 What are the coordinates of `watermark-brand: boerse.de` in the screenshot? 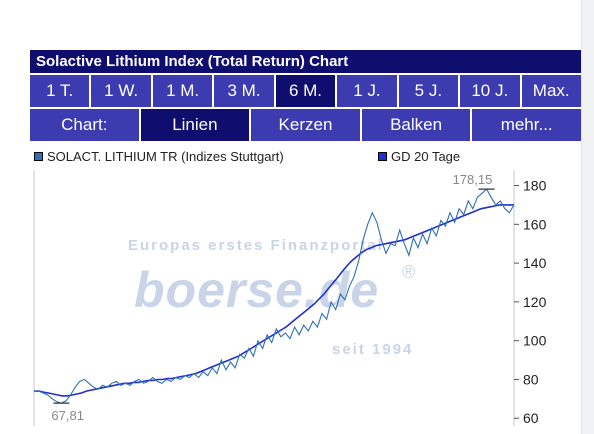 It's located at (256, 290).